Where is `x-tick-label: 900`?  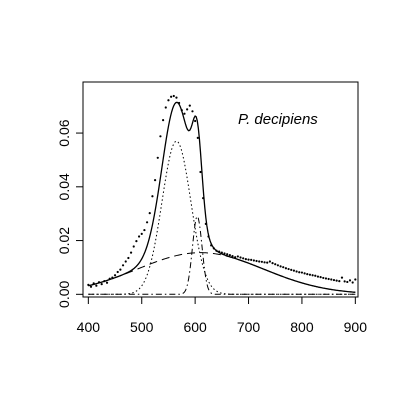 x-tick-label: 900 is located at coordinates (356, 327).